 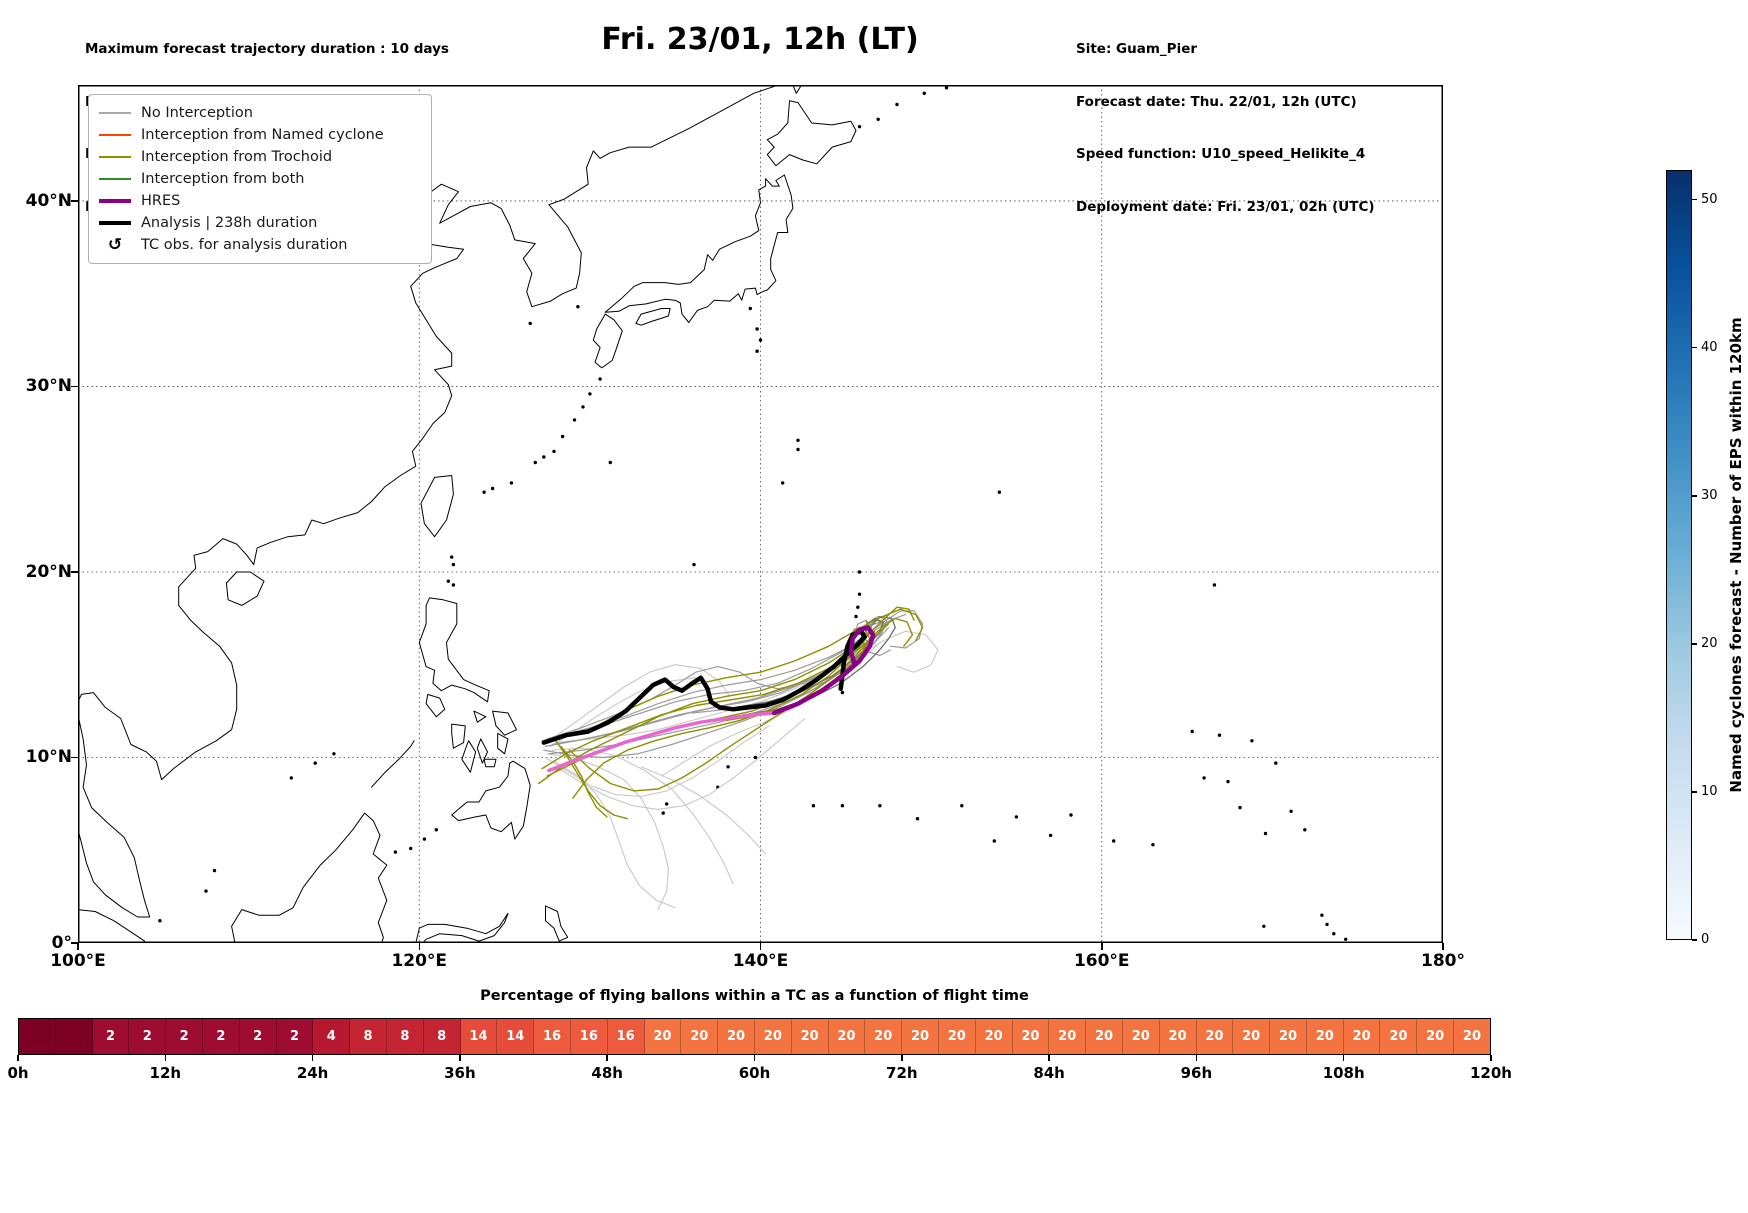 I want to click on strip-cell: 4, so click(x=332, y=1036).